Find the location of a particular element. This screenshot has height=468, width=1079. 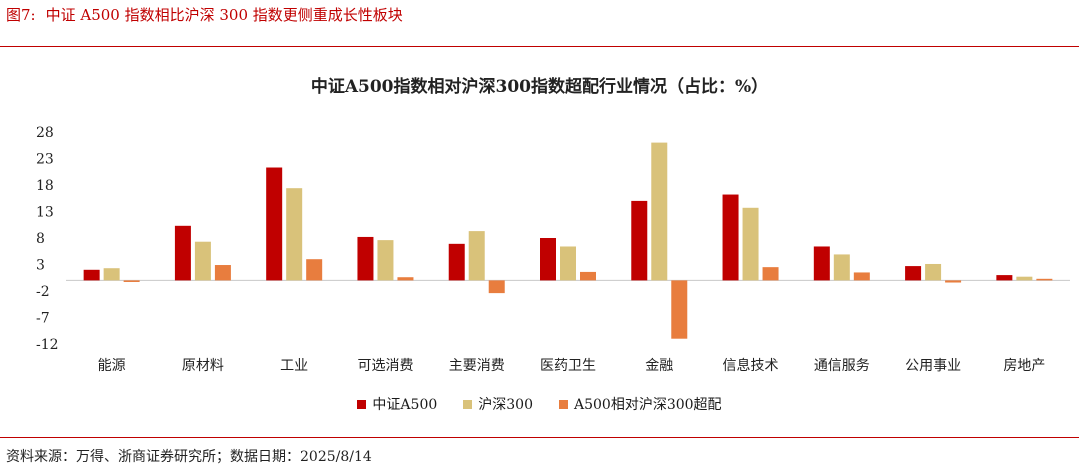

y-tick-label: -12 is located at coordinates (47, 345).